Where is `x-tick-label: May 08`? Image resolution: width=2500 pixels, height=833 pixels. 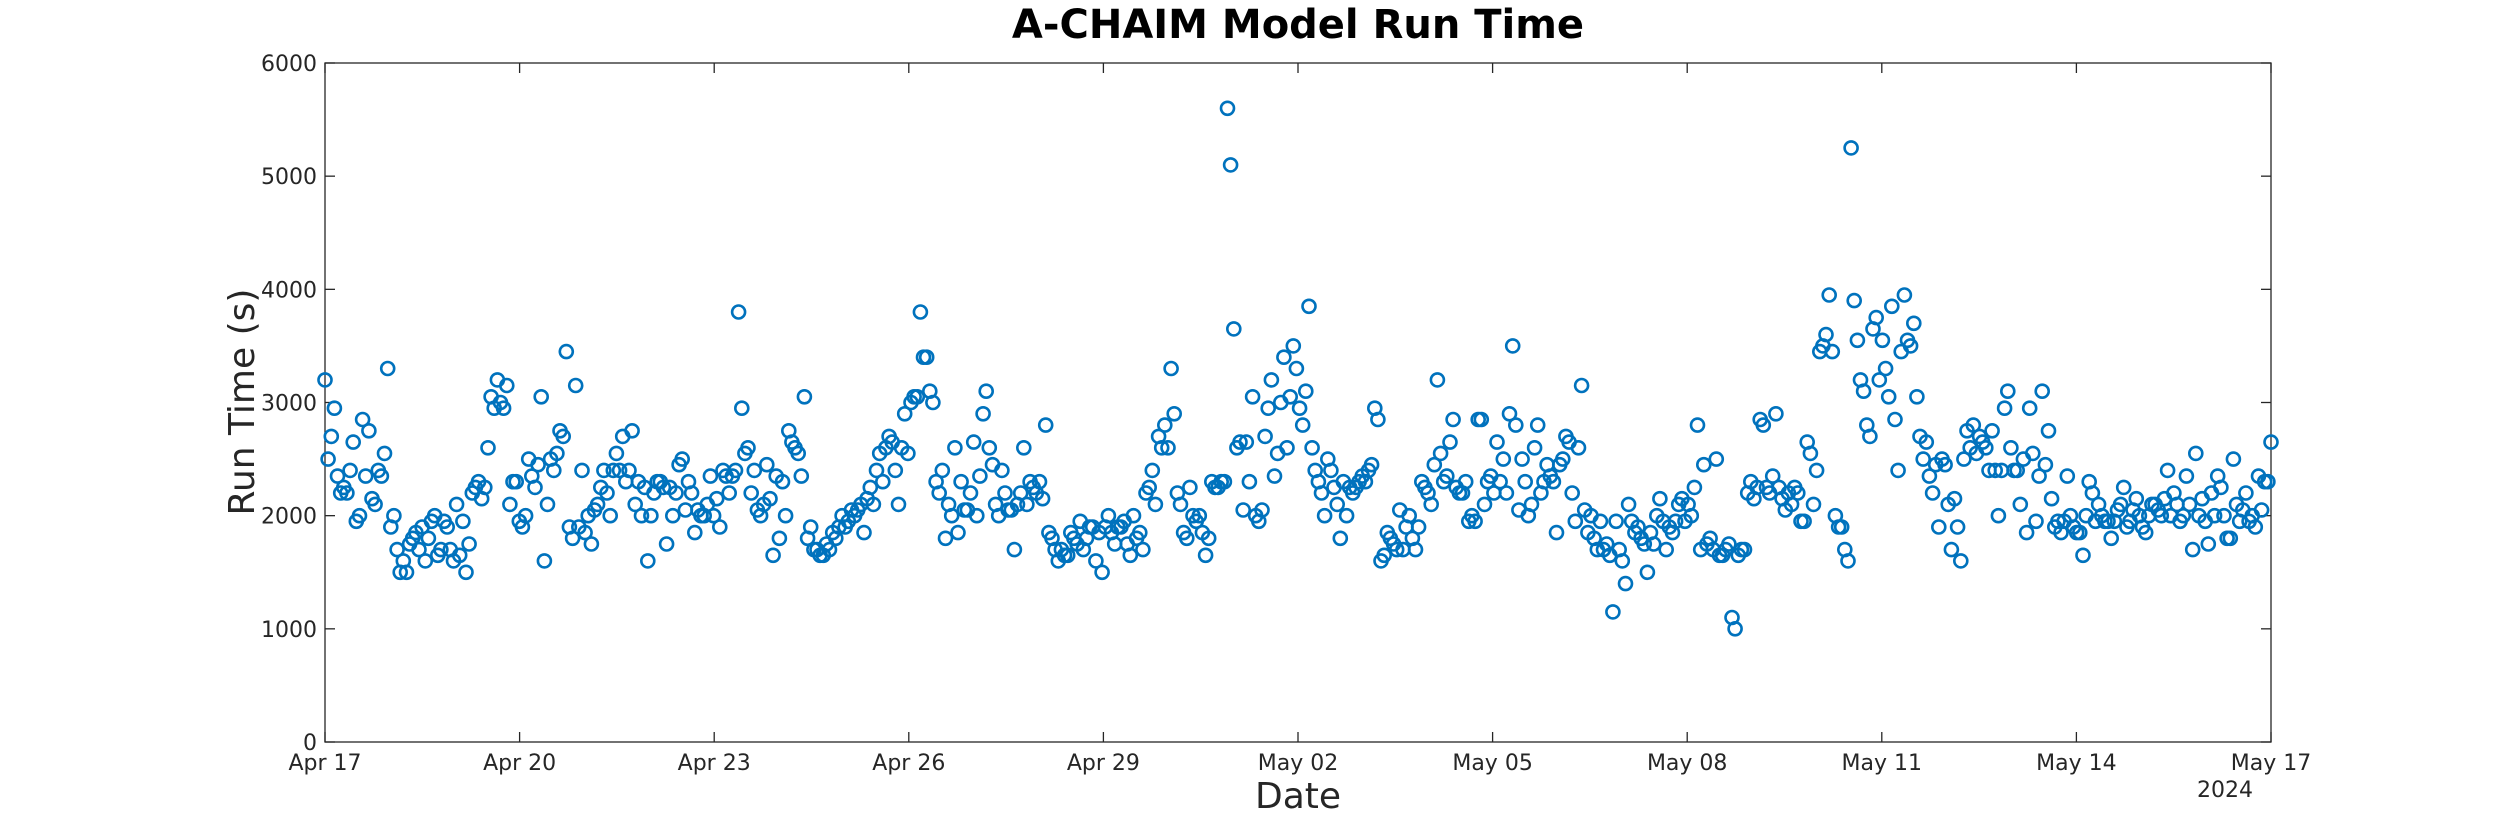
x-tick-label: May 08 is located at coordinates (1687, 763).